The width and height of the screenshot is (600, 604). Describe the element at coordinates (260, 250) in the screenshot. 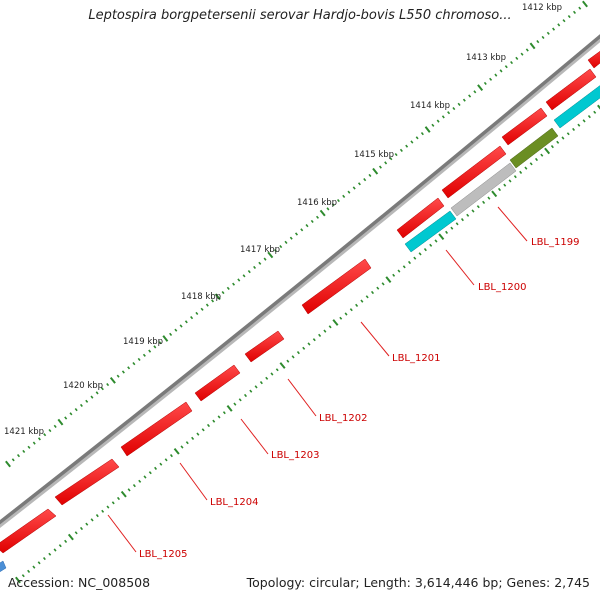

I see `ruler-label: 1417 kbp` at that location.